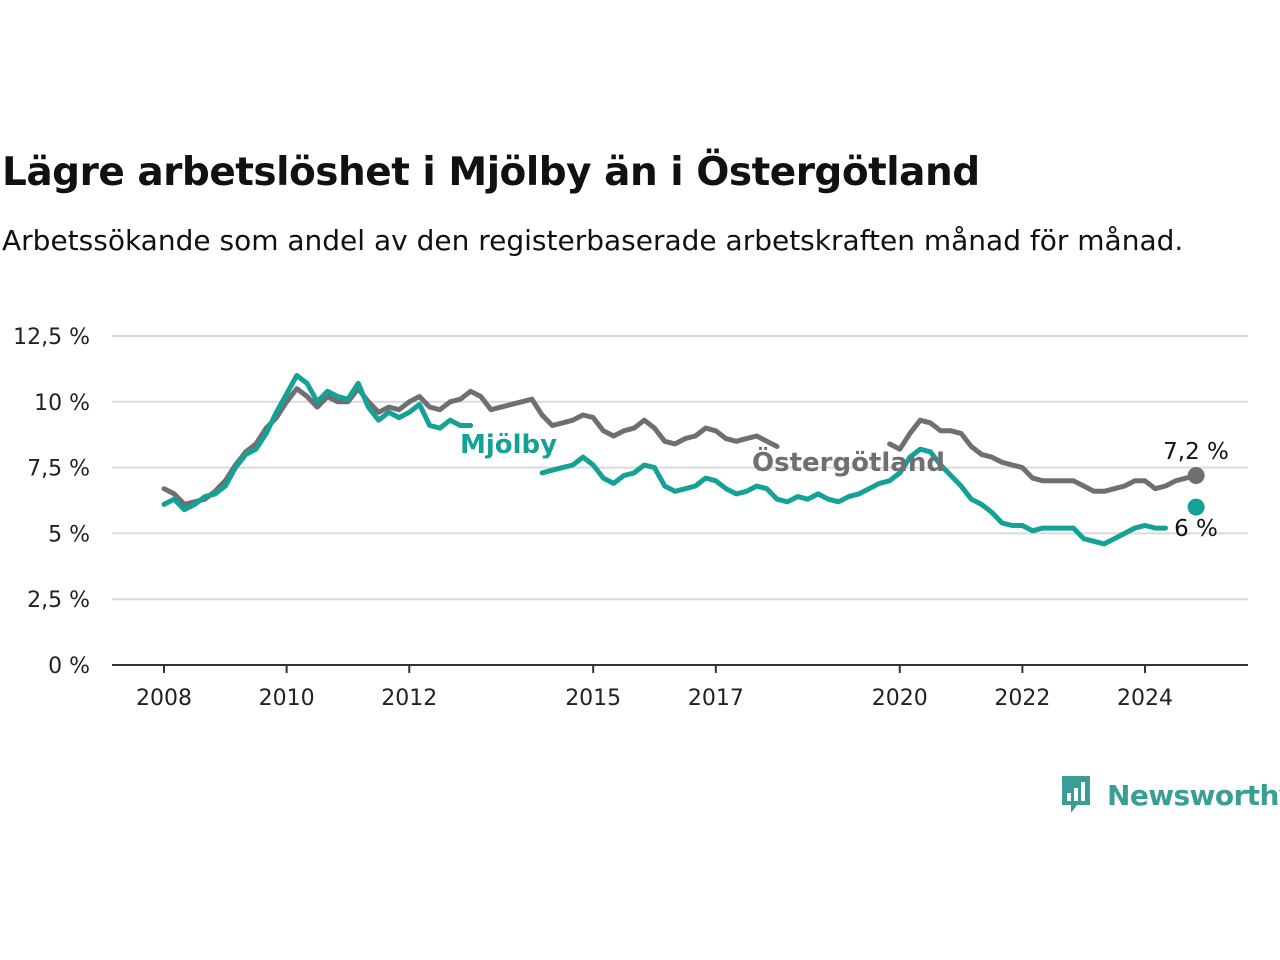 The image size is (1280, 960). Describe the element at coordinates (51, 502) in the screenshot. I see `y-axis: 0 % 2,5 % 5 % 7,5 % 10 % 12,5 %` at that location.